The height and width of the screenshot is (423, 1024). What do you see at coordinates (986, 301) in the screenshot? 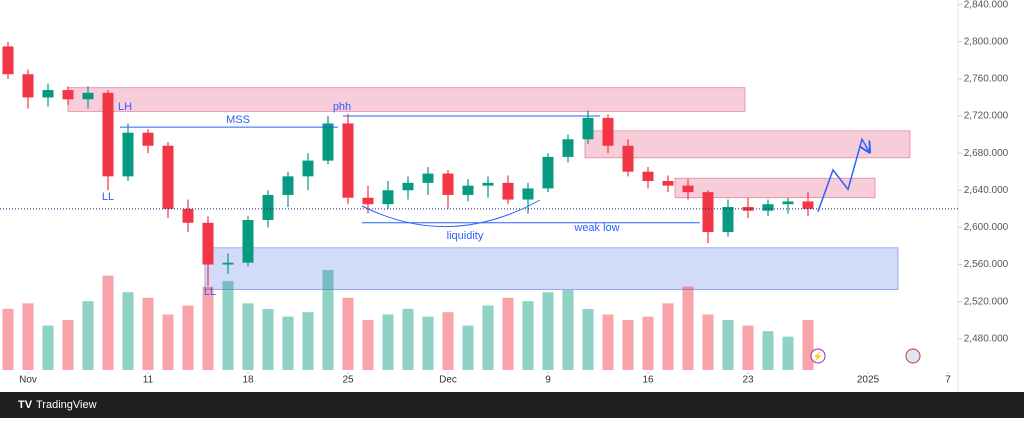
I see `y-tick-label: 2,520.000` at bounding box center [986, 301].